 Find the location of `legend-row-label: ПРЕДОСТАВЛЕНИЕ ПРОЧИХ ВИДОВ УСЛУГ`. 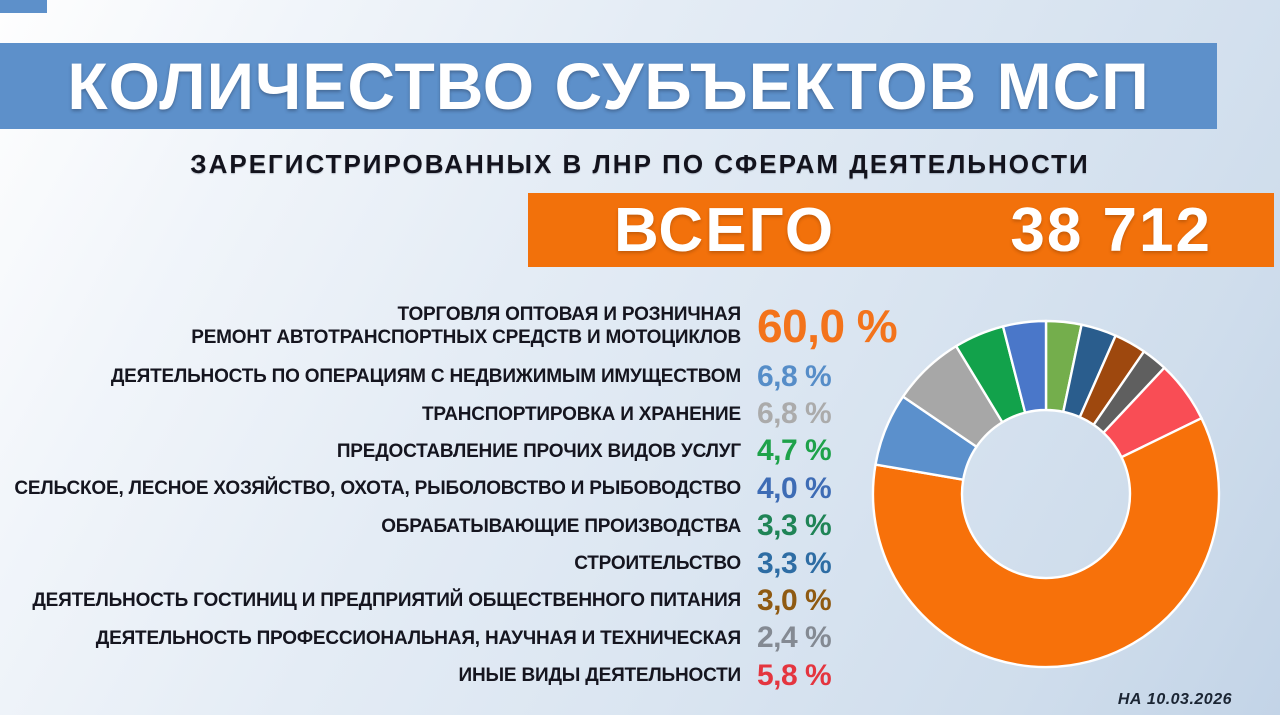

legend-row-label: ПРЕДОСТАВЛЕНИЕ ПРОЧИХ ВИДОВ УСЛУГ is located at coordinates (538, 451).